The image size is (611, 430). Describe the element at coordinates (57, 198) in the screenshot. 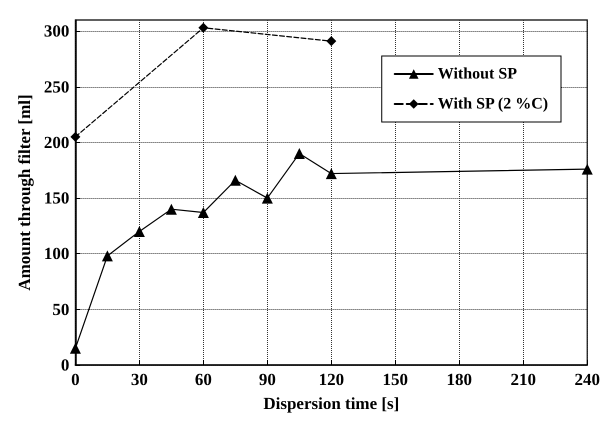

I see `y-tick-label: 150` at that location.